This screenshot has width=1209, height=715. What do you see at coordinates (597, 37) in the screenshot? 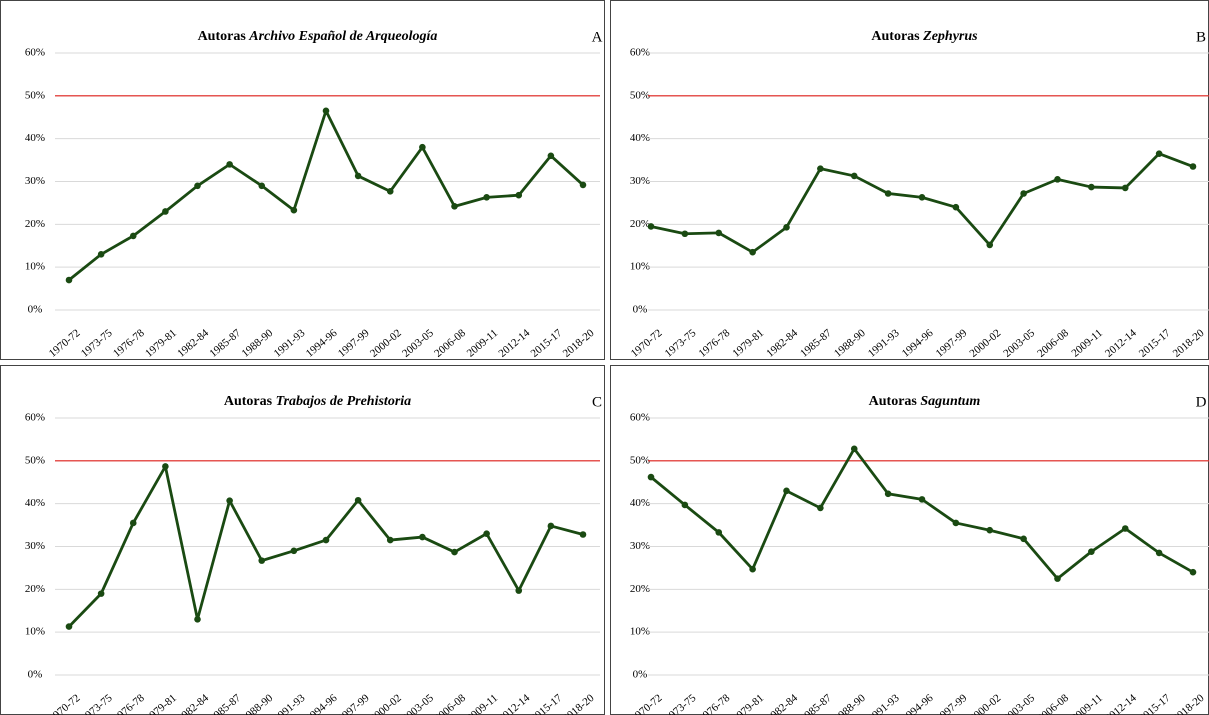
I see `panel-letter: A` at bounding box center [597, 37].